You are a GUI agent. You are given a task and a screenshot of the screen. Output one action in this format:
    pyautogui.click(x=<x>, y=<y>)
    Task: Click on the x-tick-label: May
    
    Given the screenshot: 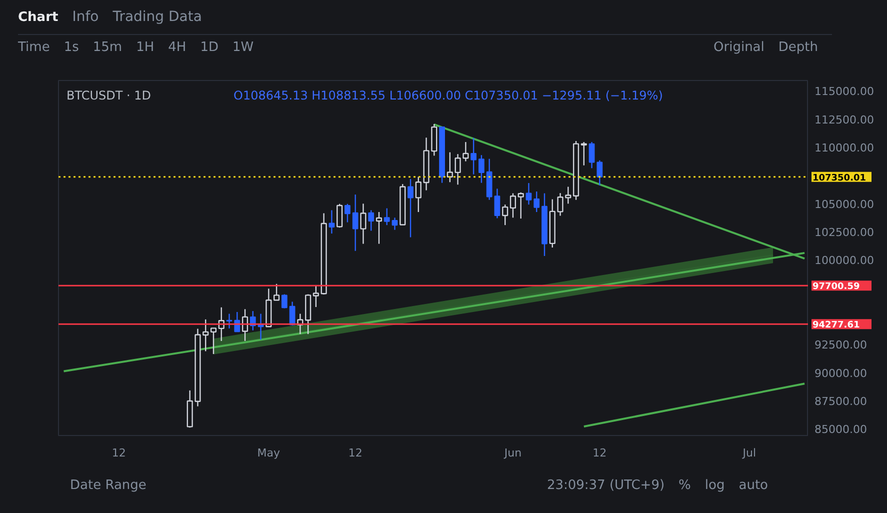 What is the action you would take?
    pyautogui.click(x=269, y=453)
    